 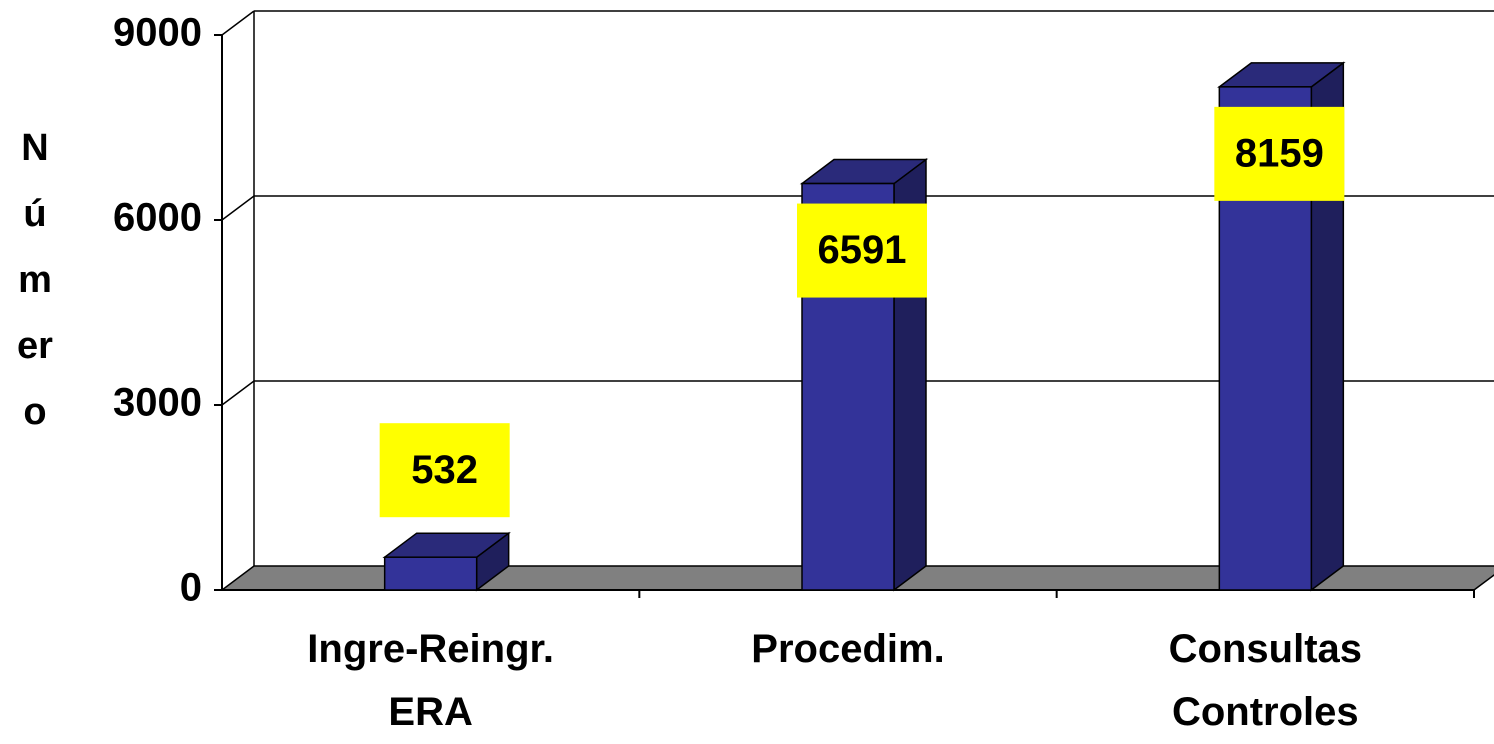 What do you see at coordinates (1265, 680) in the screenshot?
I see `x-tick-label: Consultas Controles` at bounding box center [1265, 680].